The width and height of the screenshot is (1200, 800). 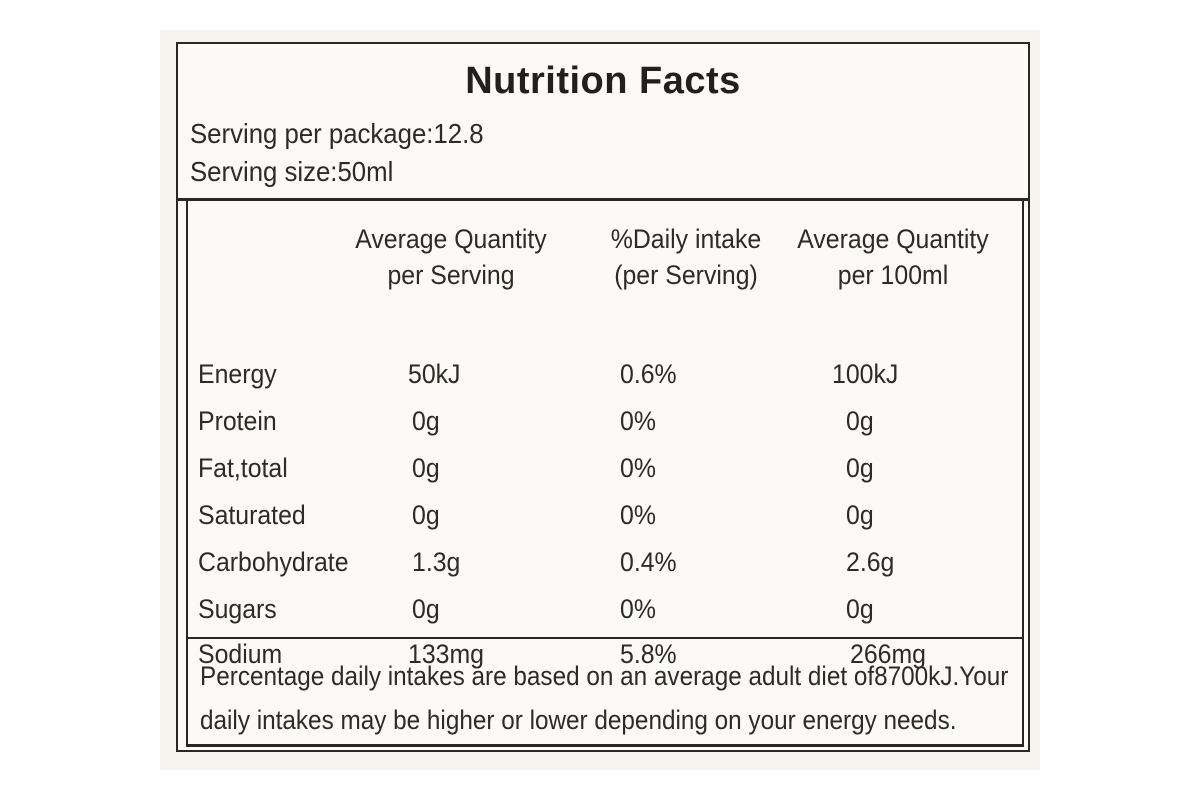 I want to click on nutrient-name: Saturated, so click(x=252, y=515).